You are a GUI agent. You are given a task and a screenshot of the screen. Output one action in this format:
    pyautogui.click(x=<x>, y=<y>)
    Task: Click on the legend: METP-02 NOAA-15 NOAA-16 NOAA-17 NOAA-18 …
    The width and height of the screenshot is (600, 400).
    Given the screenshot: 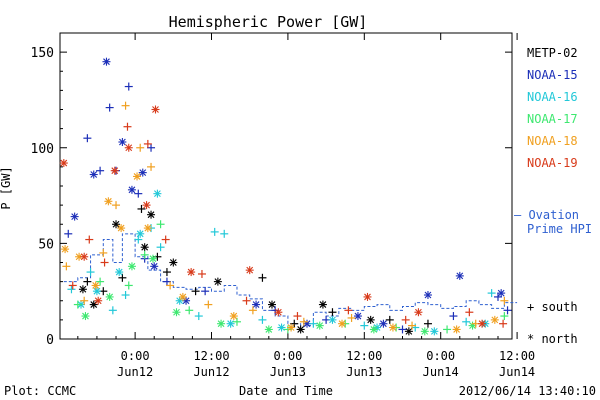 What is the action you would take?
    pyautogui.click(x=553, y=196)
    